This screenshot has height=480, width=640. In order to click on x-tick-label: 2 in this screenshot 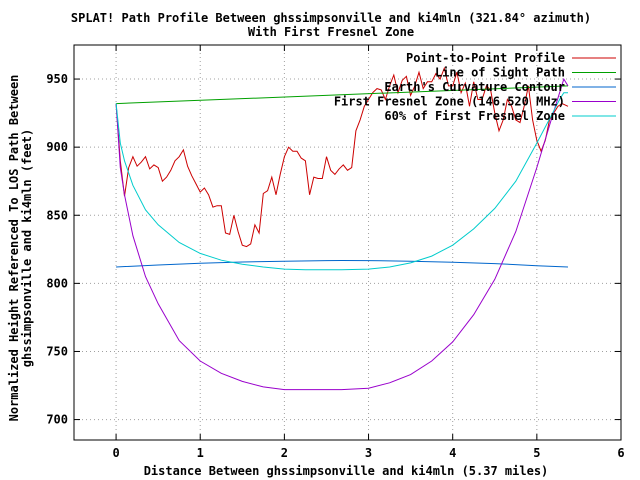, I will do `click(284, 453)`.